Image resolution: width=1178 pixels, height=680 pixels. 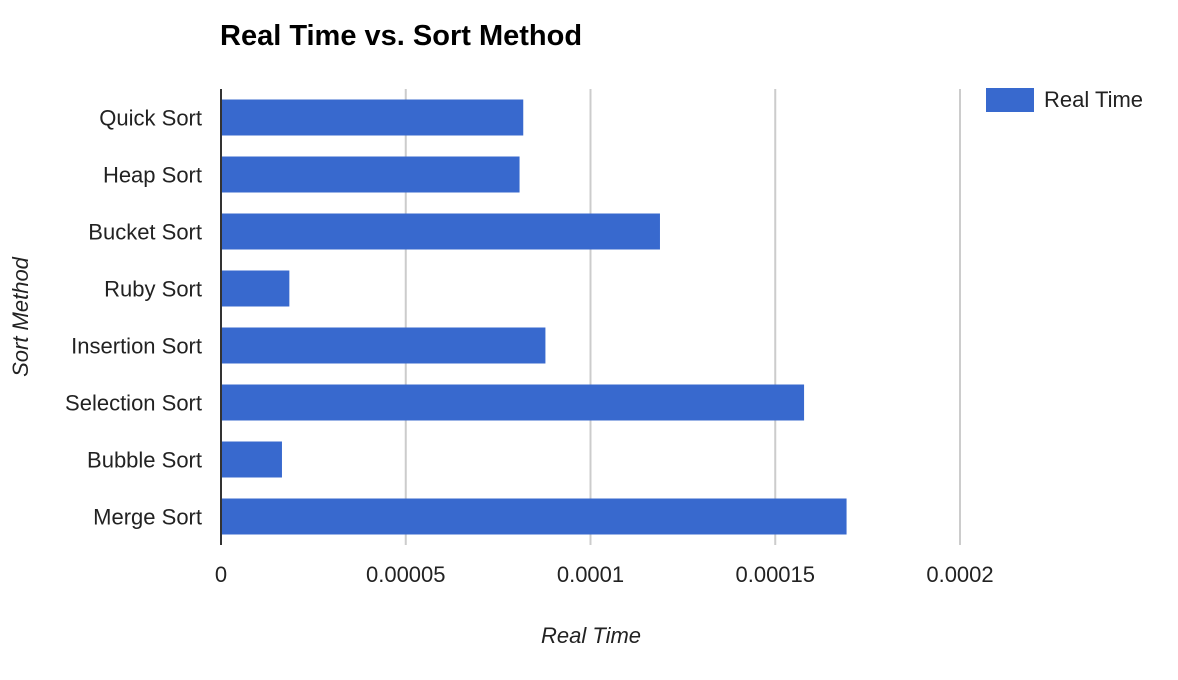 What do you see at coordinates (20, 316) in the screenshot?
I see `y-axis-title: Sort Method` at bounding box center [20, 316].